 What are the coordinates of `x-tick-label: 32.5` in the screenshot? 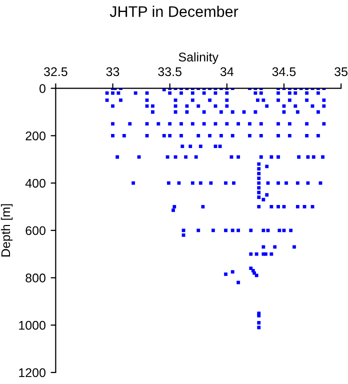 It's located at (56, 71).